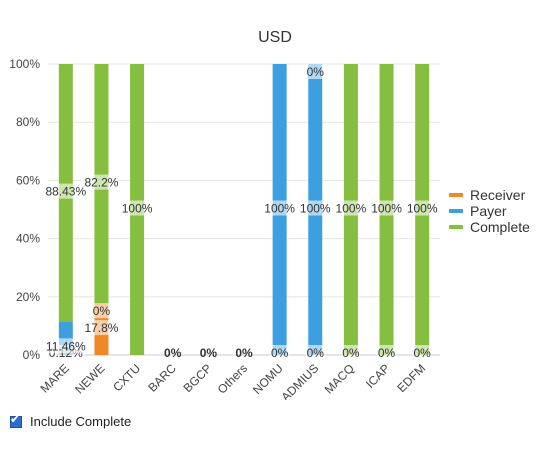 The image size is (558, 457). Describe the element at coordinates (275, 37) in the screenshot. I see `chart-title: USD` at that location.